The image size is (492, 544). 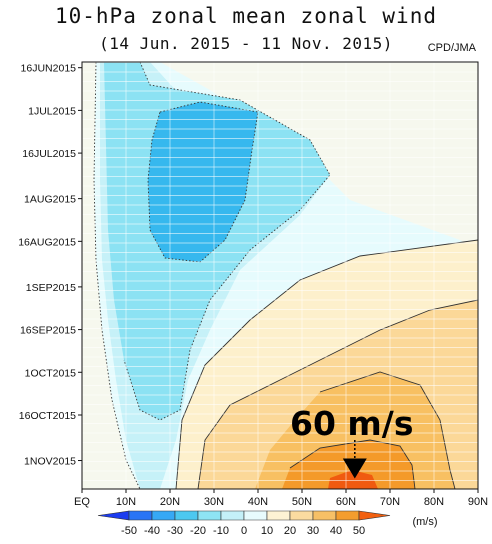 What do you see at coordinates (51, 373) in the screenshot?
I see `y-tick-label: 1OCT2015` at bounding box center [51, 373].